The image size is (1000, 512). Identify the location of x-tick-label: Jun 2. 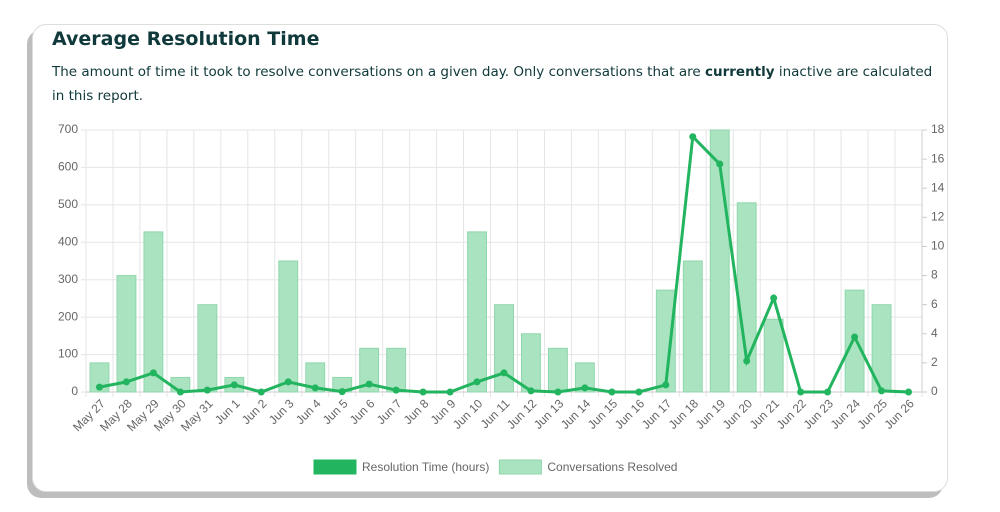
(254, 411).